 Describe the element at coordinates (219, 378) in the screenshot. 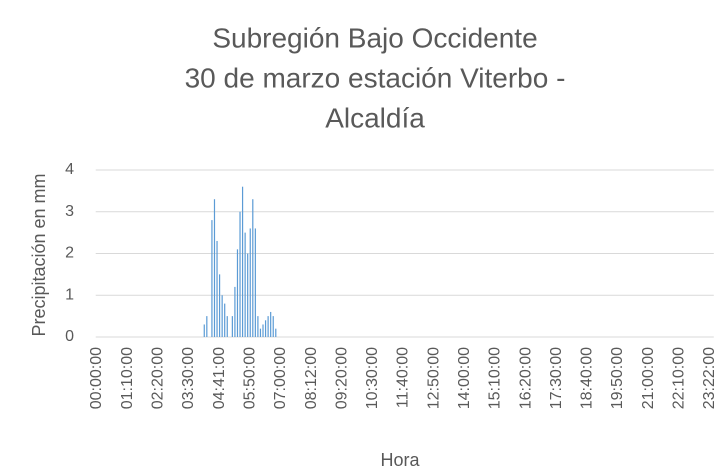

I see `x-tick-label: 04:41:00` at that location.